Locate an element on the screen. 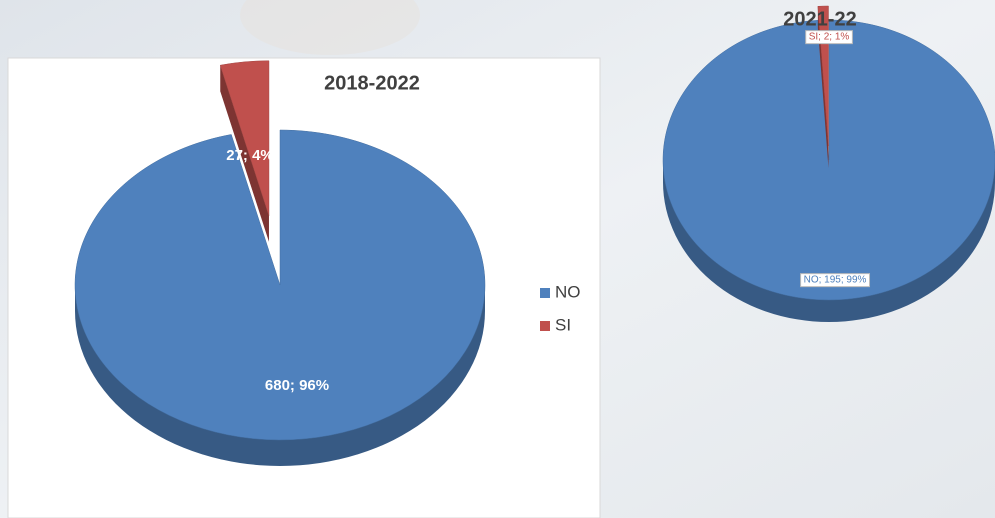  data-label: SI; 2; 1% is located at coordinates (829, 37).